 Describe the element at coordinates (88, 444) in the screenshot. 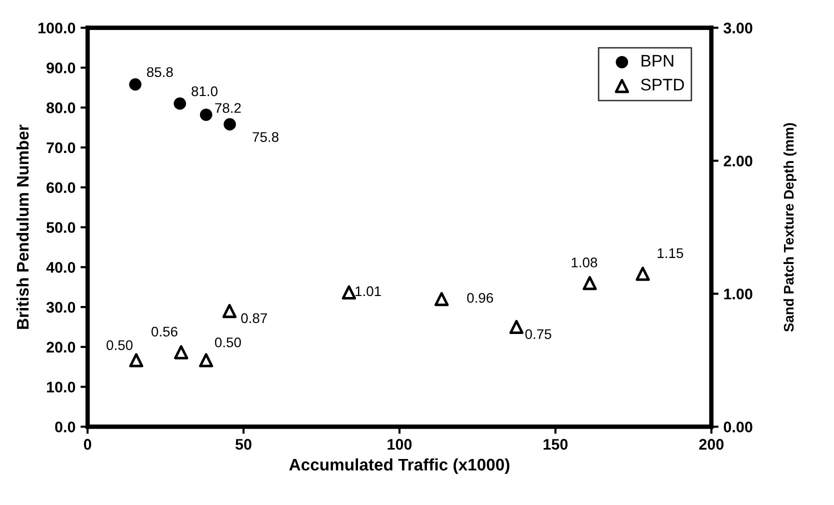

I see `x-tick-label: 0` at that location.